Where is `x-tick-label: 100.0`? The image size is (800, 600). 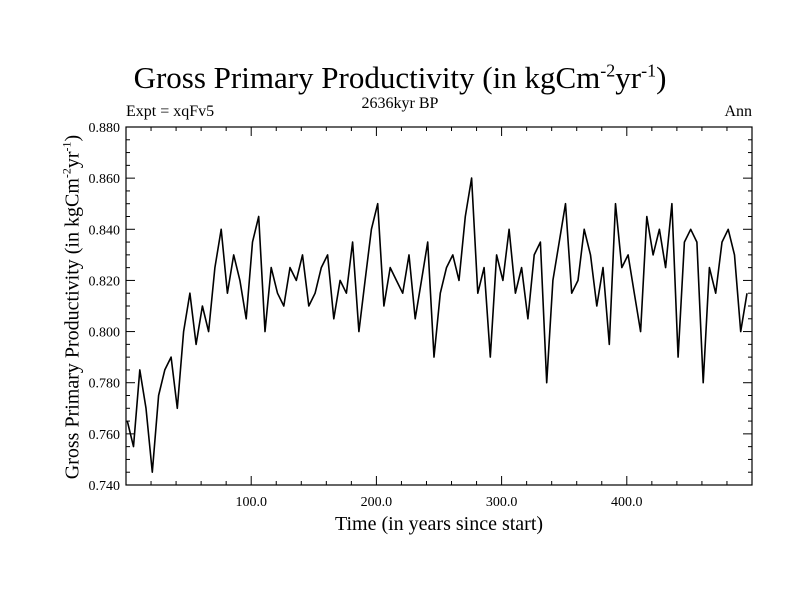 x-tick-label: 100.0 is located at coordinates (251, 502).